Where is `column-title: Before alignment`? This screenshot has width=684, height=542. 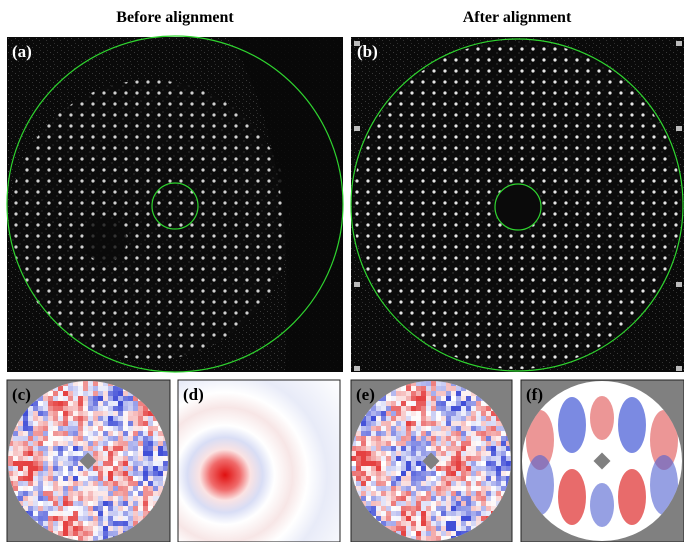
column-title: Before alignment is located at coordinates (175, 17).